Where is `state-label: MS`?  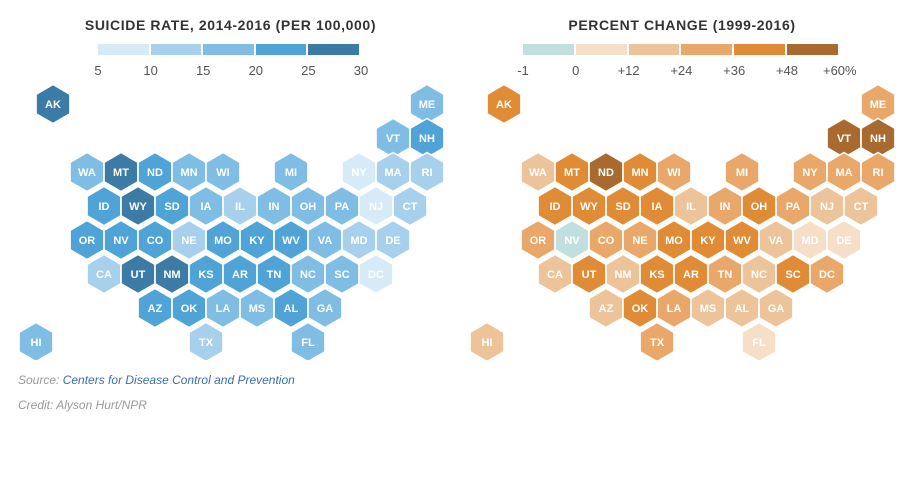
state-label: MS is located at coordinates (257, 309).